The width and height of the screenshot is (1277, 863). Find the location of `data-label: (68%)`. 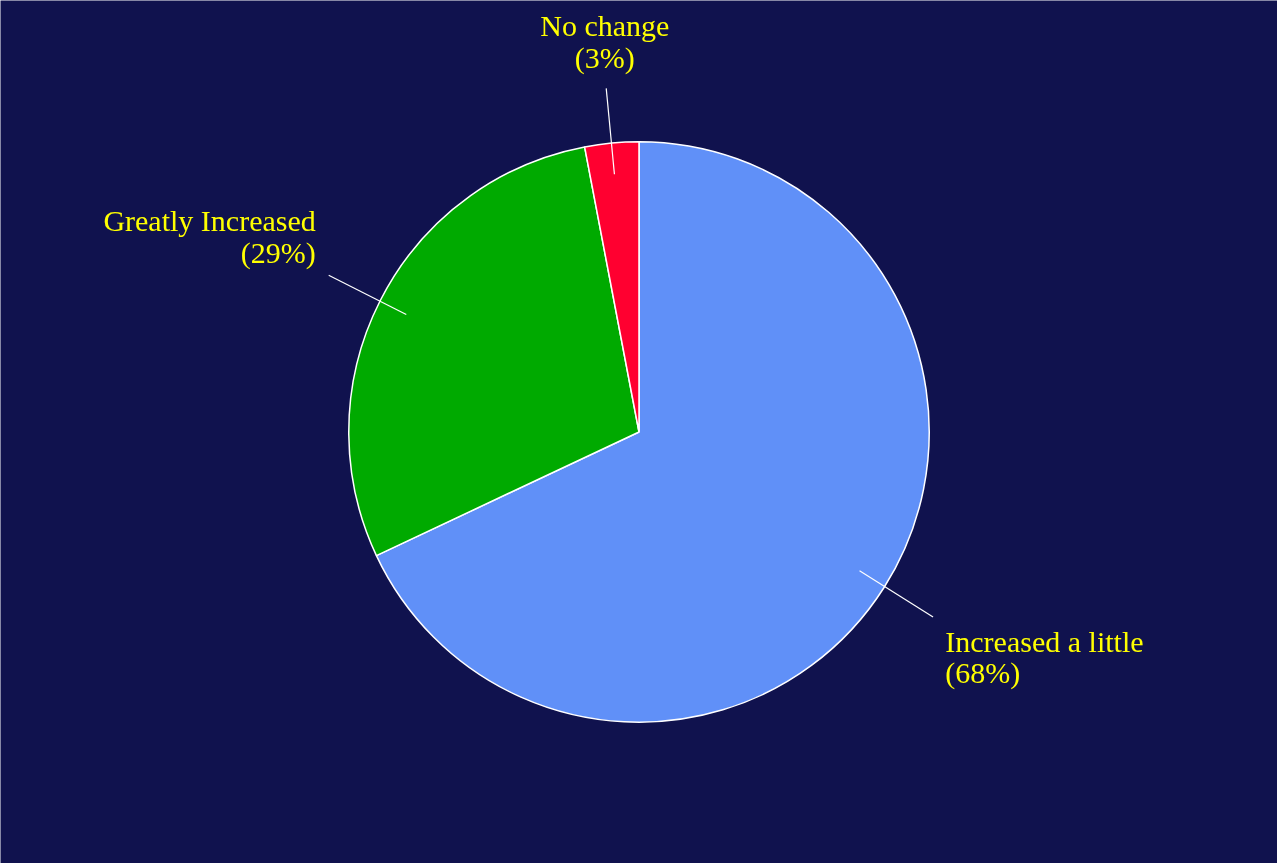

data-label: (68%) is located at coordinates (983, 673).